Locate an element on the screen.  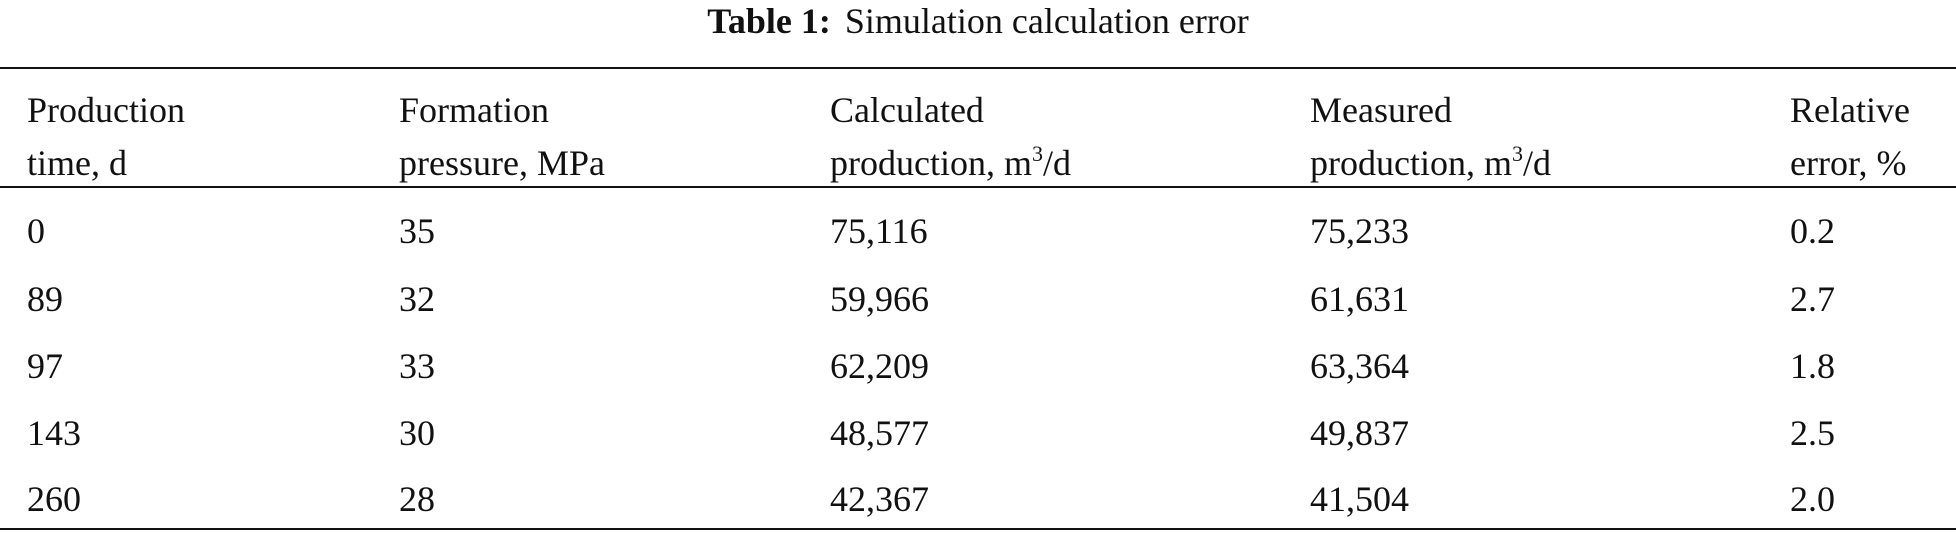
table-cell: 97 is located at coordinates (45, 366).